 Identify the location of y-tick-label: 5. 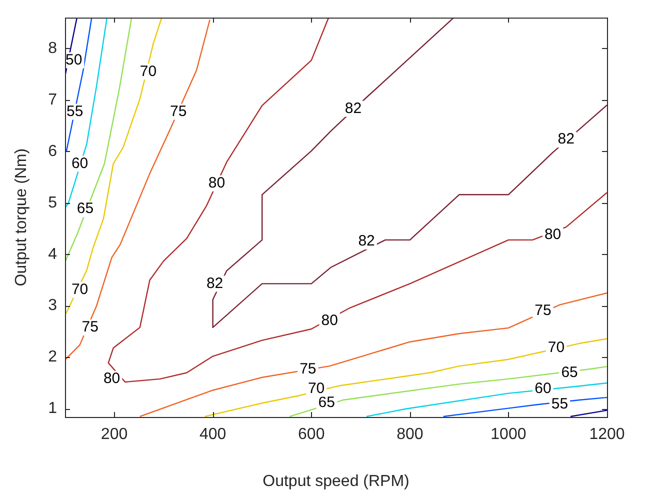
(53, 203).